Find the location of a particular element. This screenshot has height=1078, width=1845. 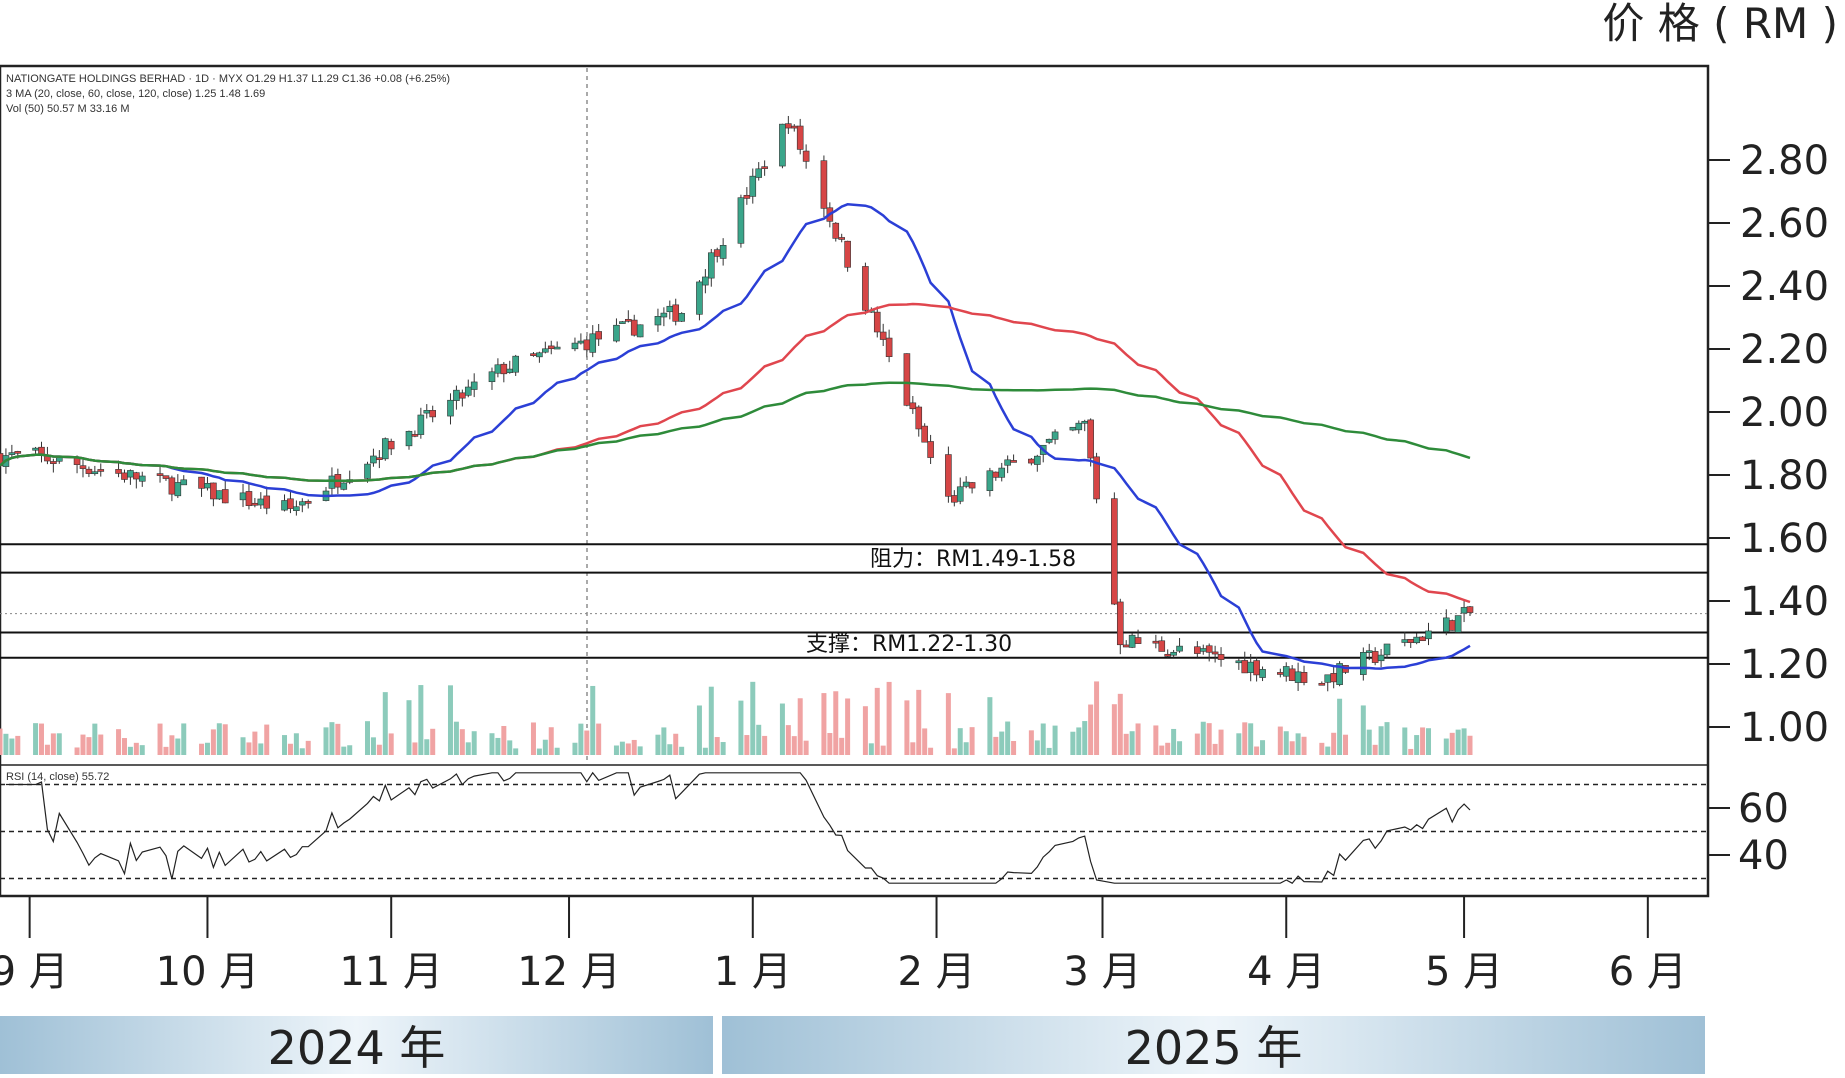

month-label: 6 月 is located at coordinates (1648, 972).